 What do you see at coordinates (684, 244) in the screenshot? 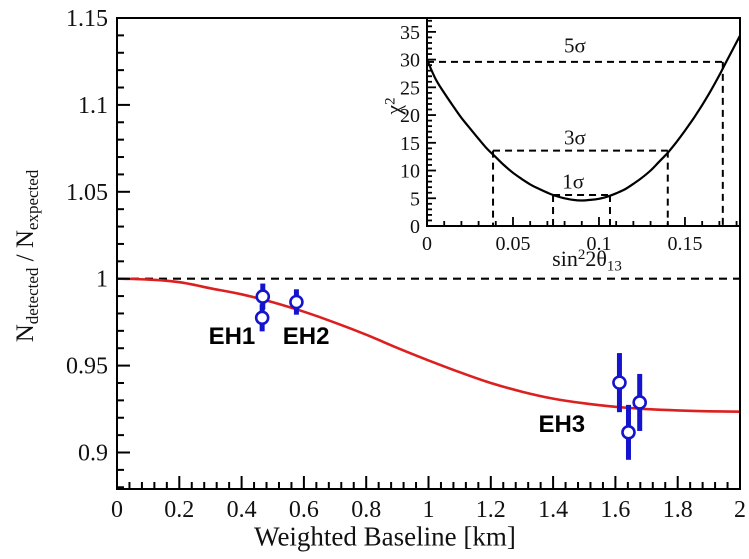
I see `inset-x-tick-label: 0.15` at bounding box center [684, 244].